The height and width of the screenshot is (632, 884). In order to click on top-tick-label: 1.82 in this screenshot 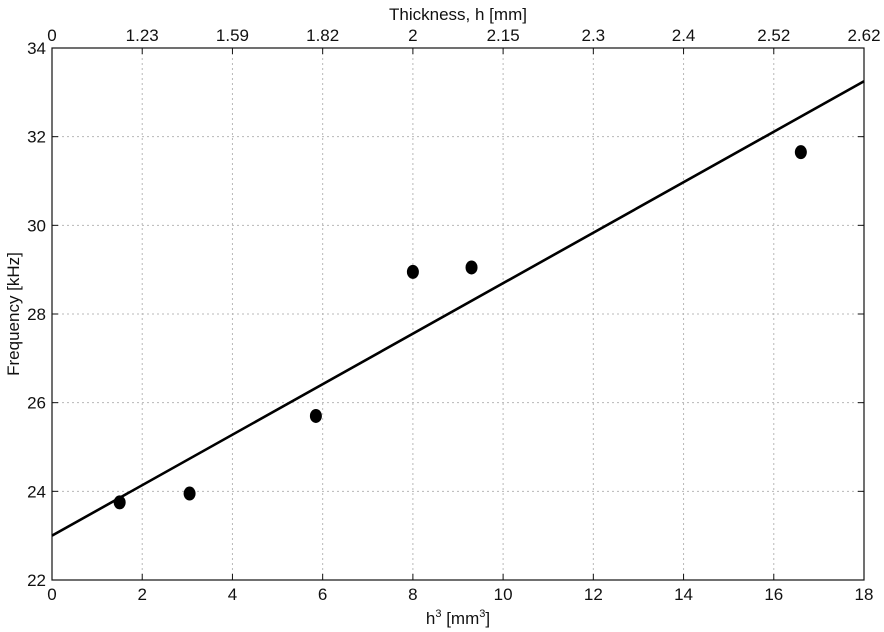, I will do `click(322, 35)`.